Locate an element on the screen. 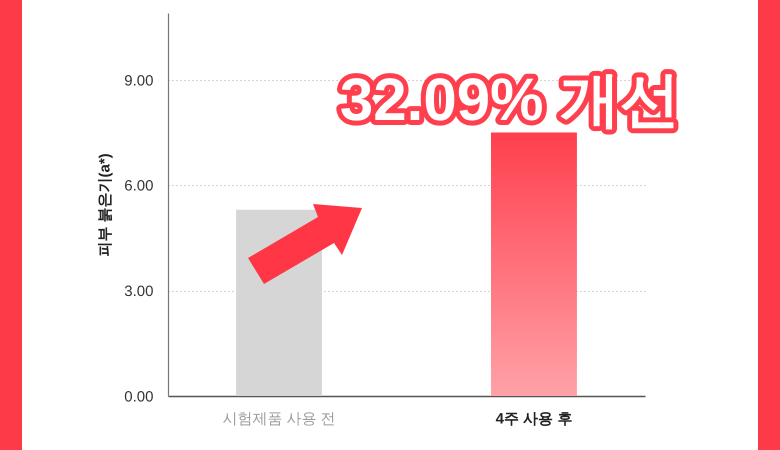  x-tick-label: 시험제품 사용 전 is located at coordinates (279, 419).